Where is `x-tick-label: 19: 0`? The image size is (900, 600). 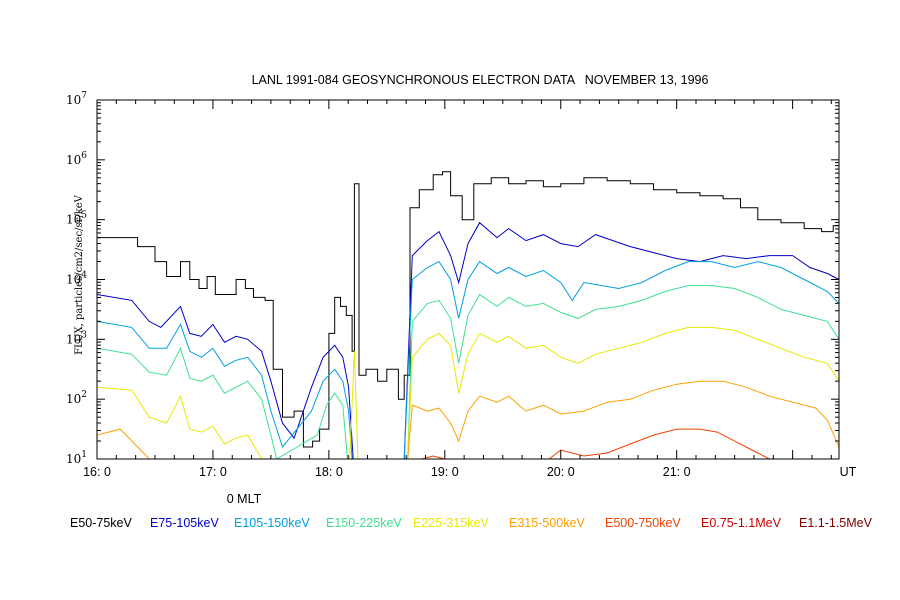 x-tick-label: 19: 0 is located at coordinates (445, 472).